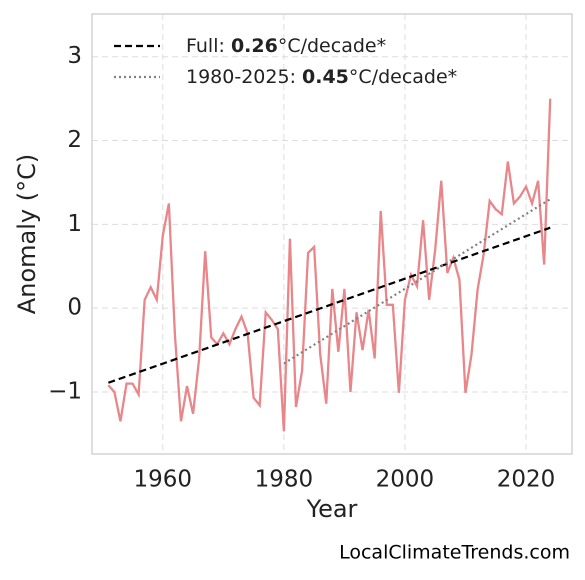 The image size is (585, 580). What do you see at coordinates (526, 480) in the screenshot?
I see `x-tick-label: 2020` at bounding box center [526, 480].